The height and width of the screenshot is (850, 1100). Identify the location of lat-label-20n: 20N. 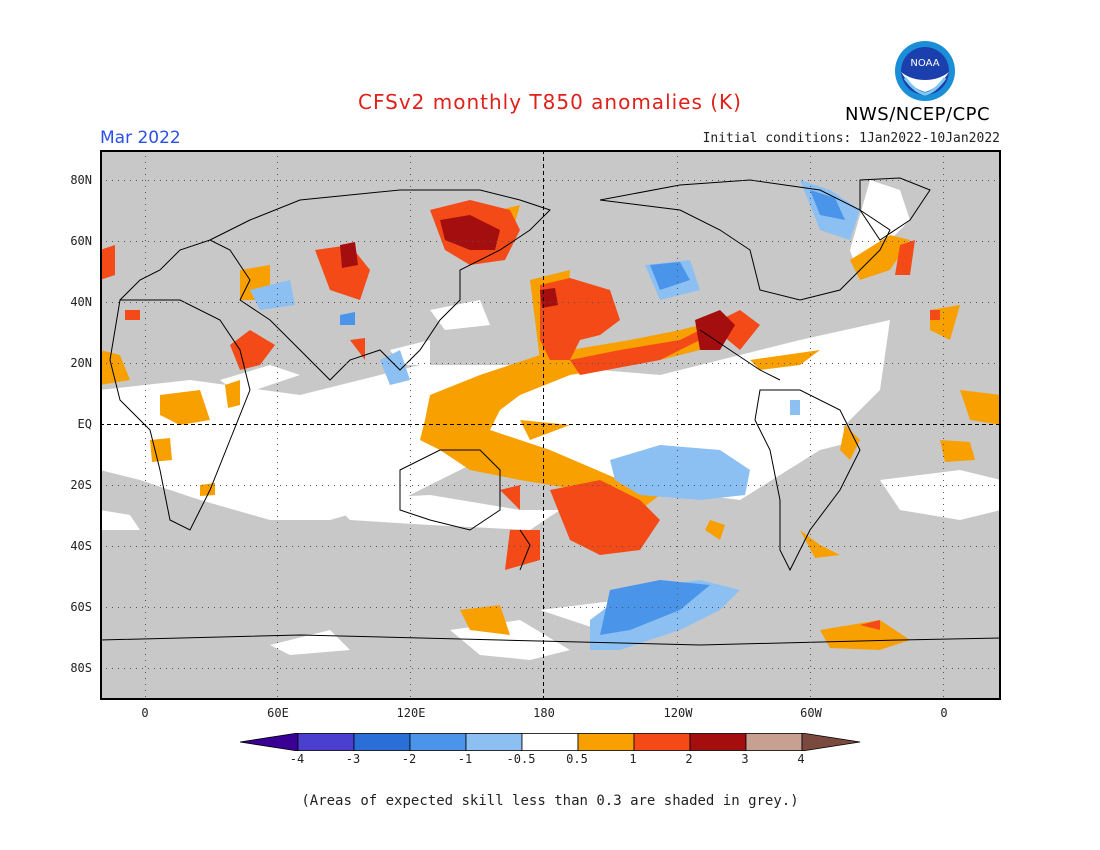
(81, 363).